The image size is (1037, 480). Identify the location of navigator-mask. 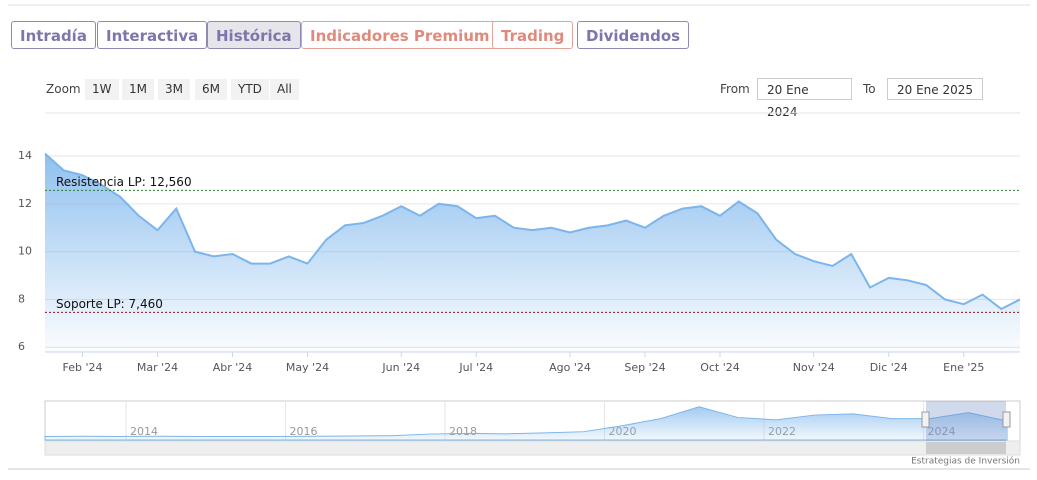
(966, 421).